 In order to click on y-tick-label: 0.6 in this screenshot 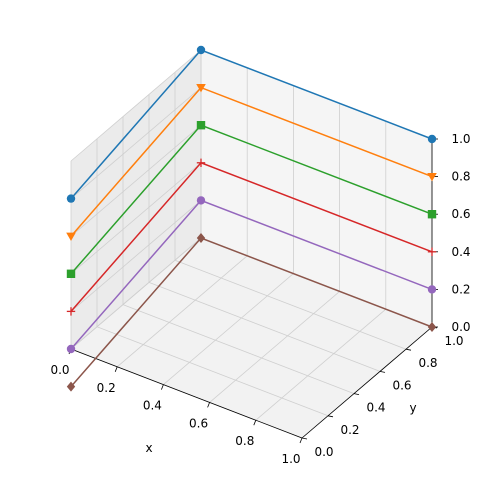, I will do `click(401, 385)`.